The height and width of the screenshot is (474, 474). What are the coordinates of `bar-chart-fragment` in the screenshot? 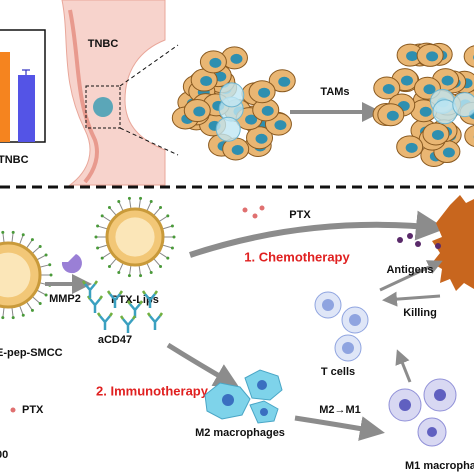 It's located at (23, 86).